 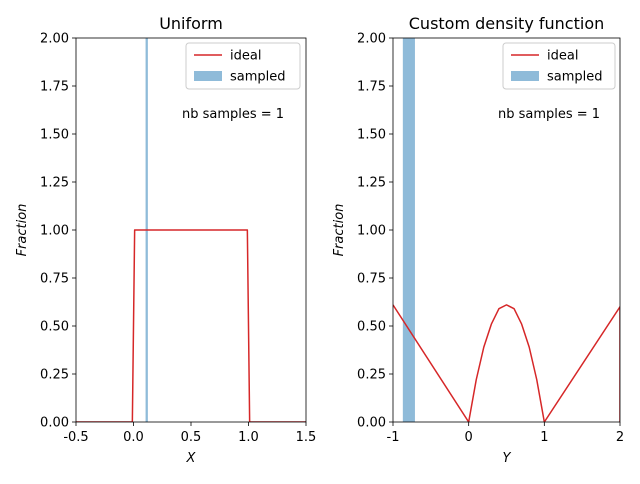 What do you see at coordinates (469, 437) in the screenshot?
I see `x-tick-label: 0` at bounding box center [469, 437].